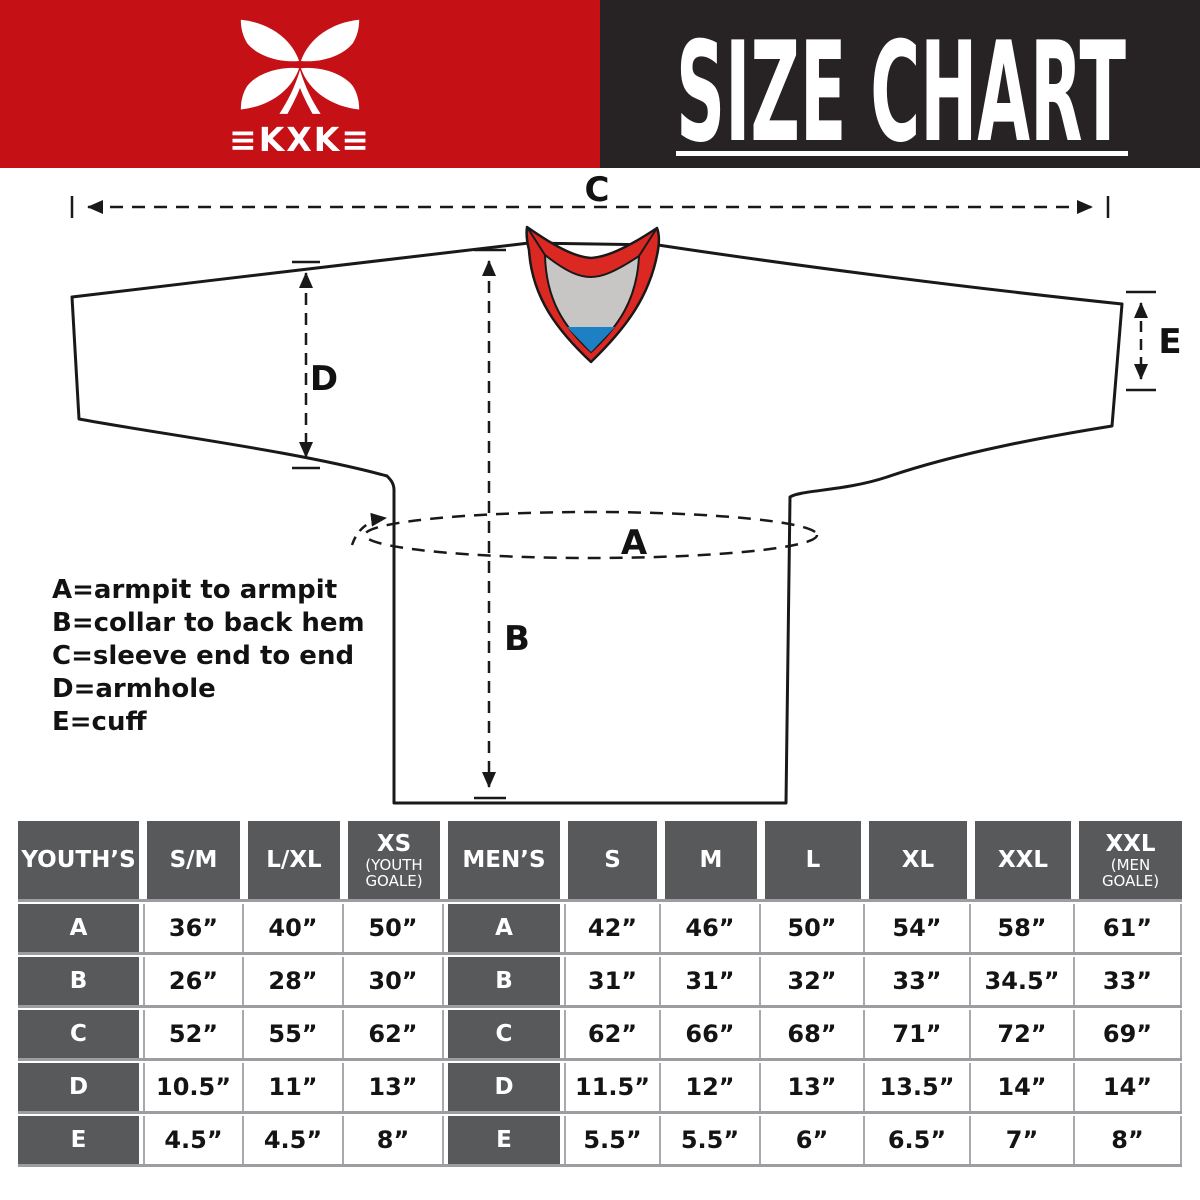 Image resolution: width=1200 pixels, height=1200 pixels. What do you see at coordinates (490, 524) in the screenshot?
I see `b-arrow-ticks` at bounding box center [490, 524].